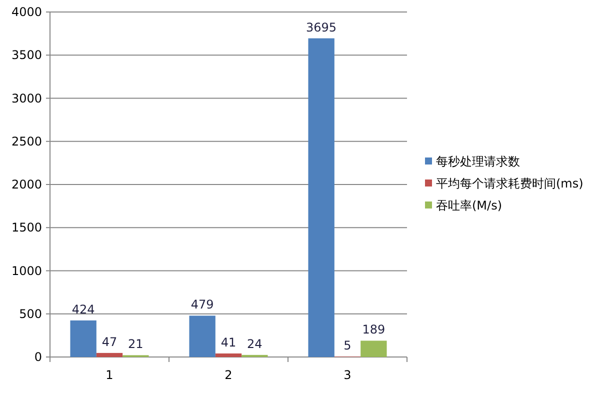 The height and width of the screenshot is (400, 607). Describe the element at coordinates (374, 329) in the screenshot. I see `data-label: 189` at that location.